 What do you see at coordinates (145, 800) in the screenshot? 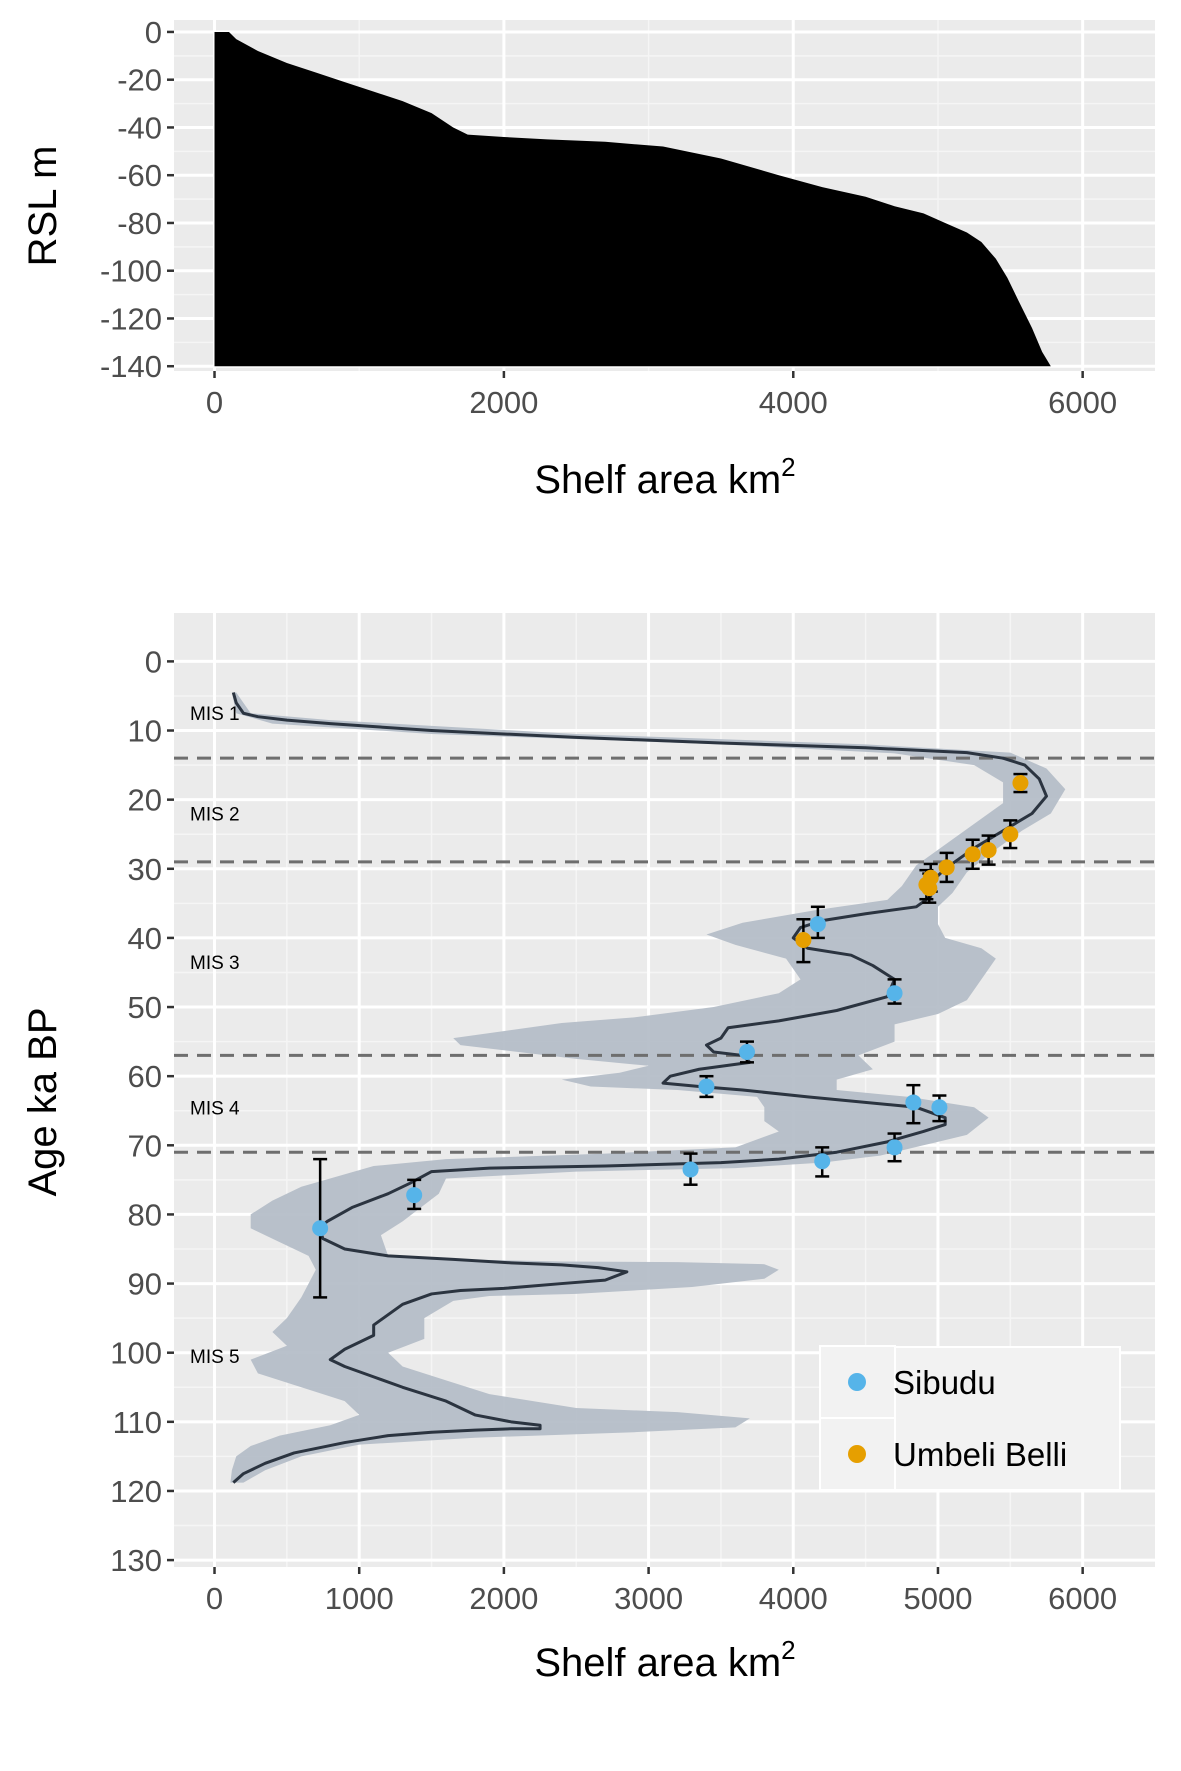
I see `y-tick-label: 20` at bounding box center [145, 800].